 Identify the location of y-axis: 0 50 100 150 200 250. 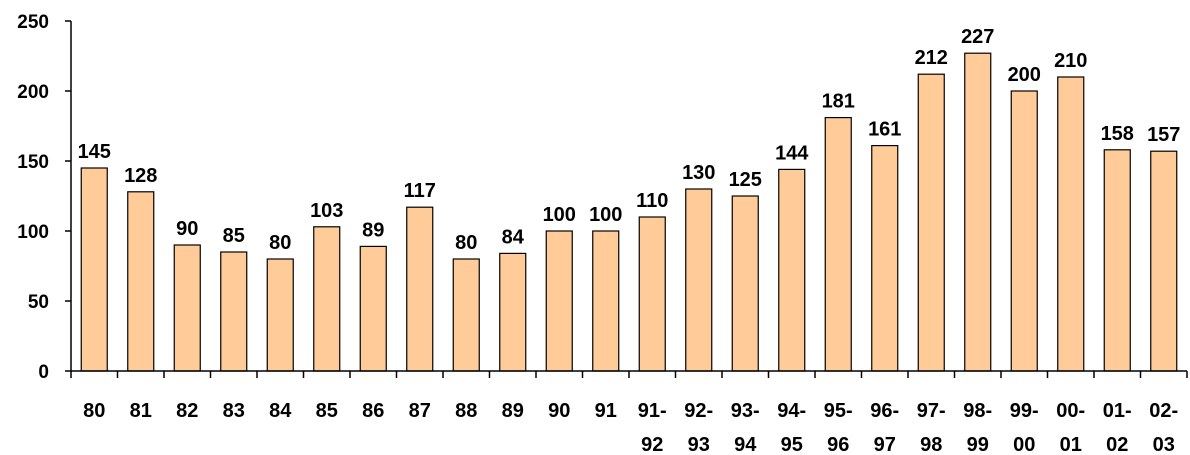
(44, 197).